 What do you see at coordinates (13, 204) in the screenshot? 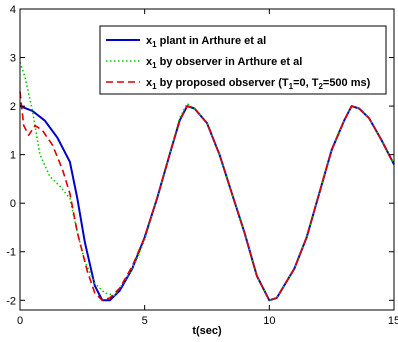
I see `y-tick-label: 0` at bounding box center [13, 204].